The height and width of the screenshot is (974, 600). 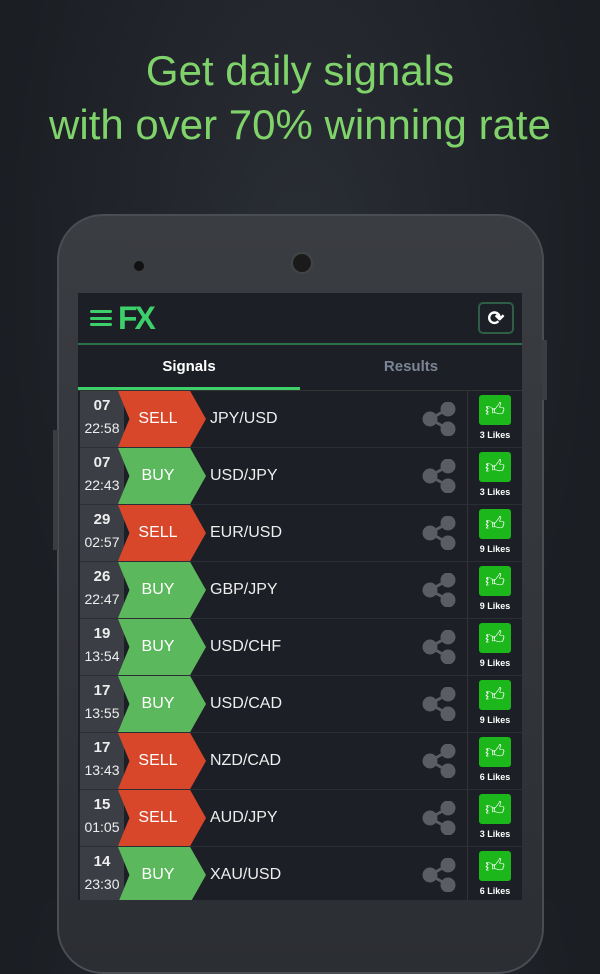 What do you see at coordinates (411, 366) in the screenshot?
I see `tab-results: Results` at bounding box center [411, 366].